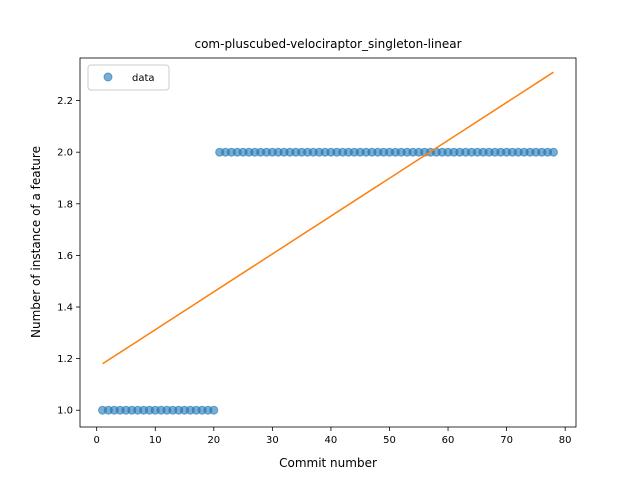  I want to click on y-axis-ticks: 1.0 1.2 1.4 1.6 1.8 2.0 2.2, so click(68, 256).